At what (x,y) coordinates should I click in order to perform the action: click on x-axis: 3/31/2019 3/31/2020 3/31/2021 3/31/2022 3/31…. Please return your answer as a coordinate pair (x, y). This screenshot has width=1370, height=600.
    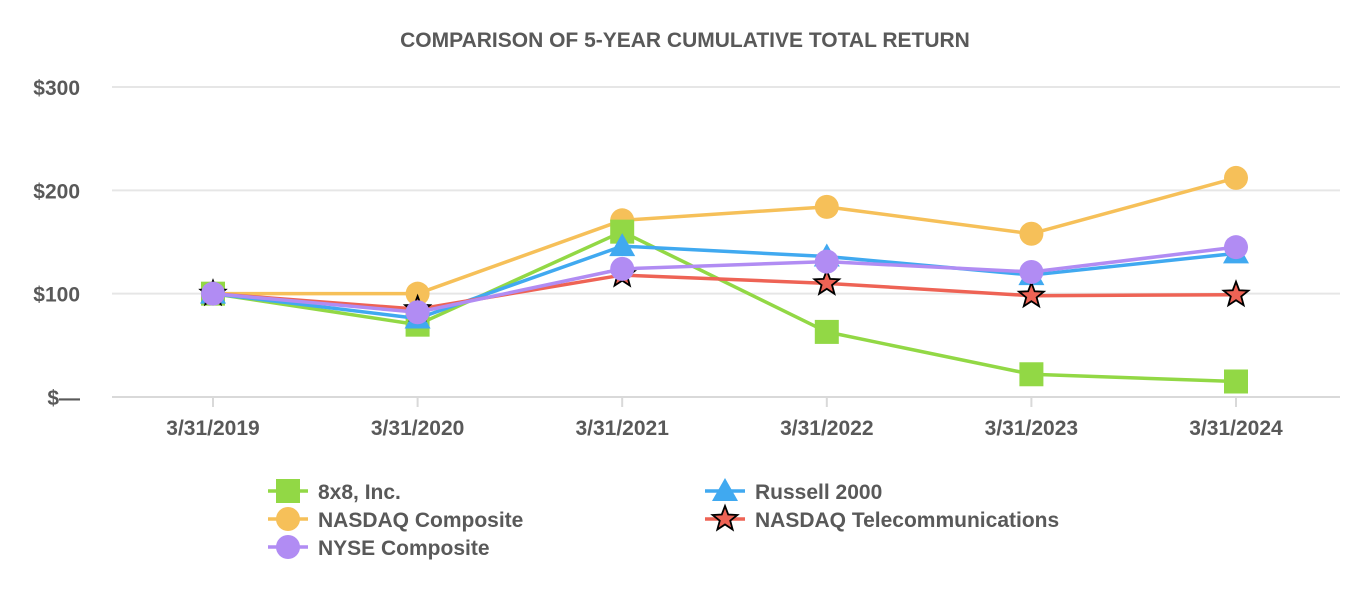
    Looking at the image, I should click on (724, 418).